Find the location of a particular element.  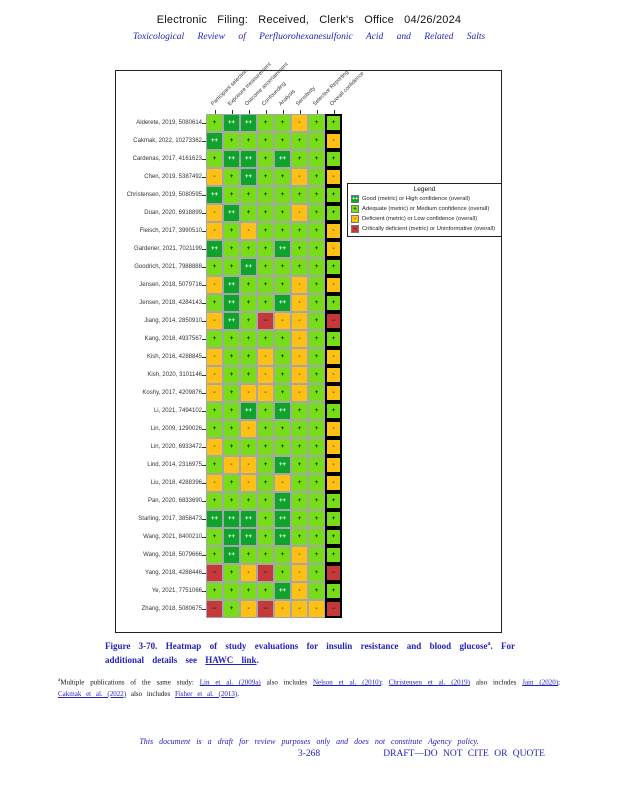

footnote-reference-link: Cakmak et al. (2022) is located at coordinates (92, 693).